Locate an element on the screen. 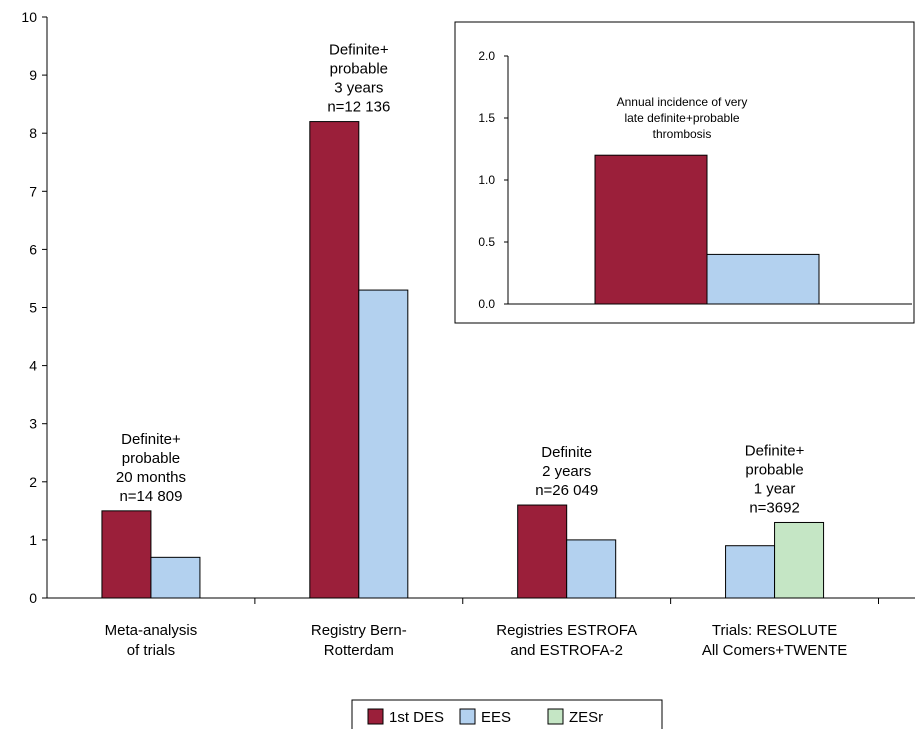 Image resolution: width=915 pixels, height=729 pixels. inset-y-tick-label-2-0: 2.0 is located at coordinates (486, 56).